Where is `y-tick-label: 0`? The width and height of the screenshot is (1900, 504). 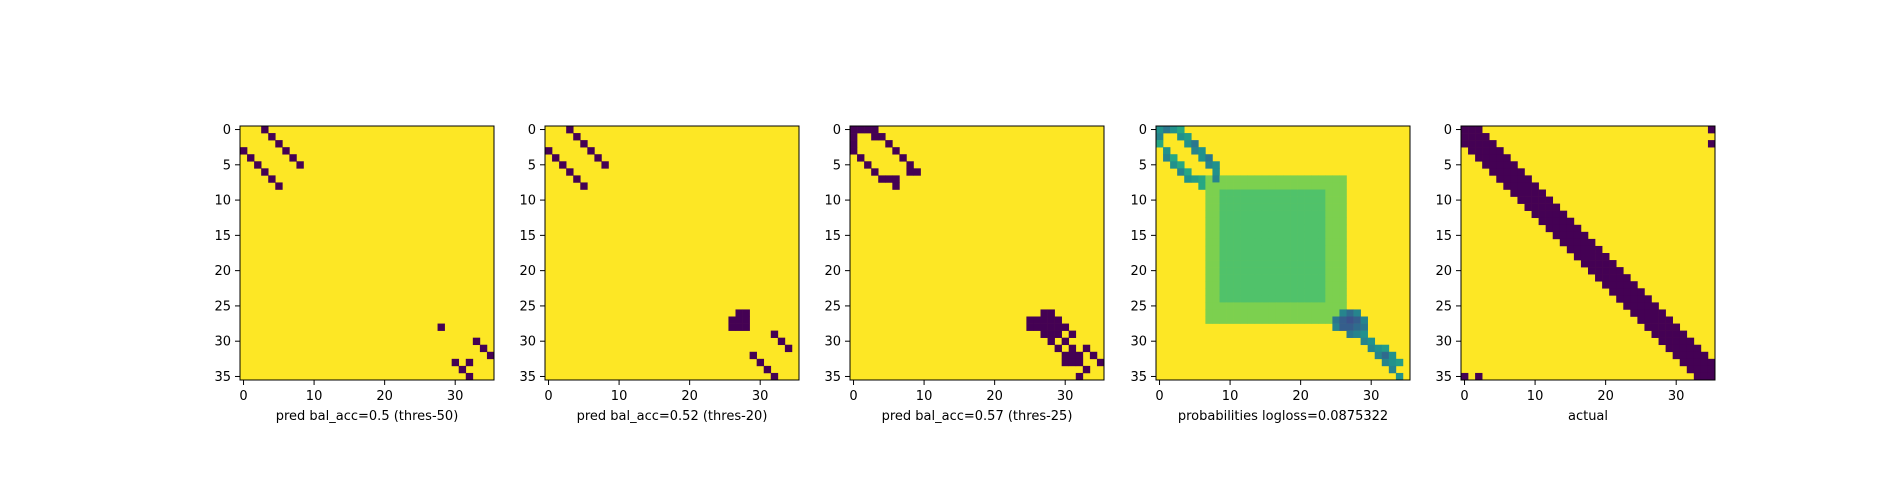 y-tick-label: 0 is located at coordinates (1143, 130).